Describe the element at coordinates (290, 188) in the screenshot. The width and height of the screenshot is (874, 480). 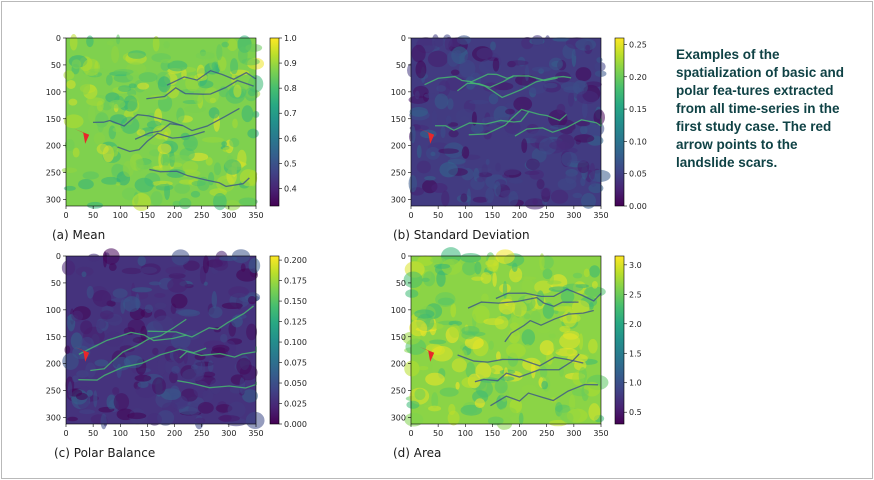
I see `colorbar-tick-label: 0.4` at that location.